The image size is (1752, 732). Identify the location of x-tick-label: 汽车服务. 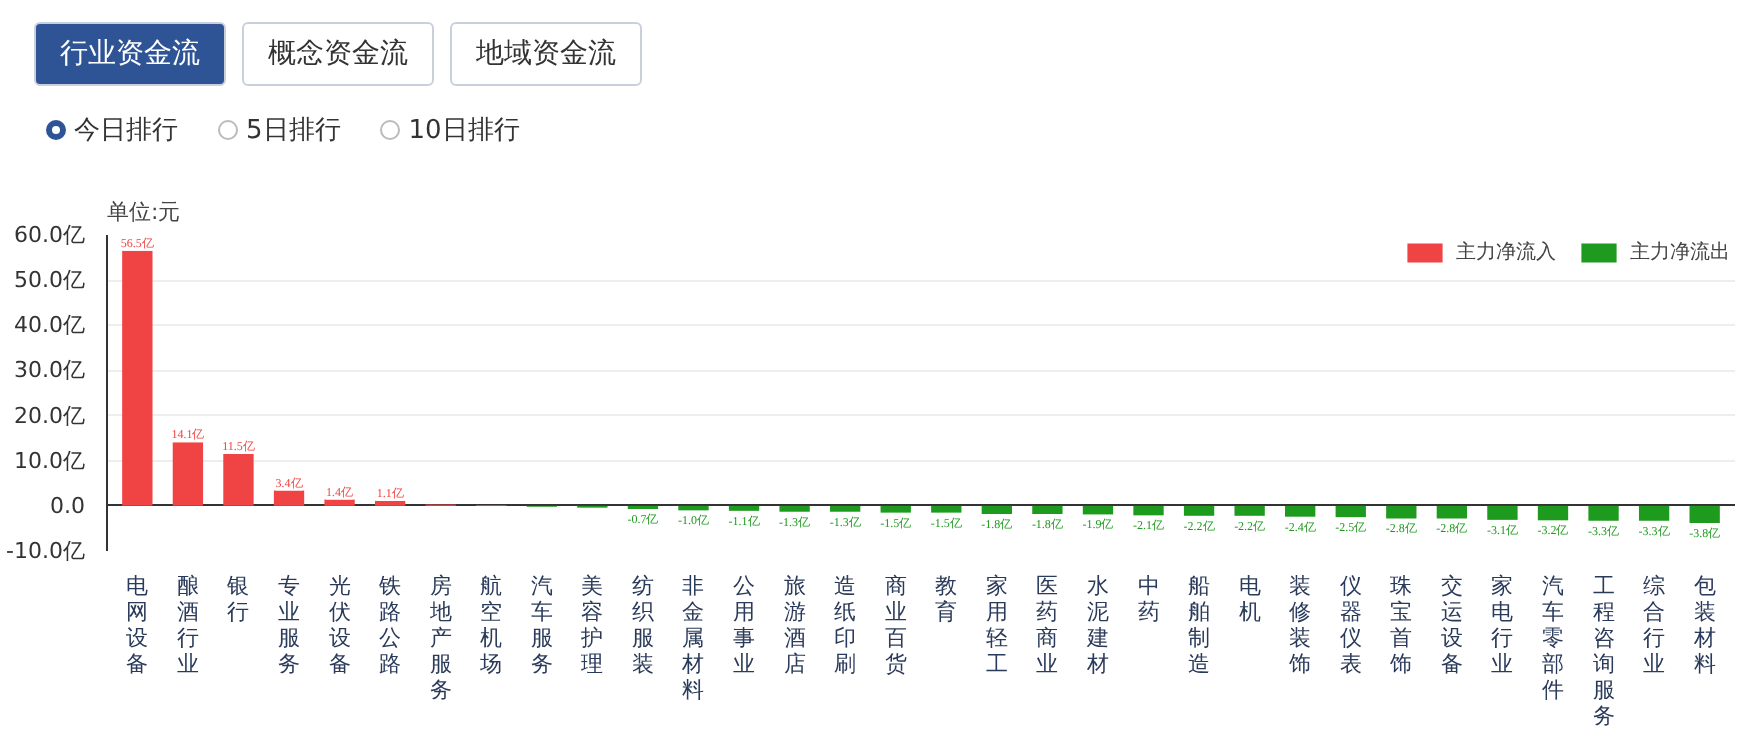
(541, 625).